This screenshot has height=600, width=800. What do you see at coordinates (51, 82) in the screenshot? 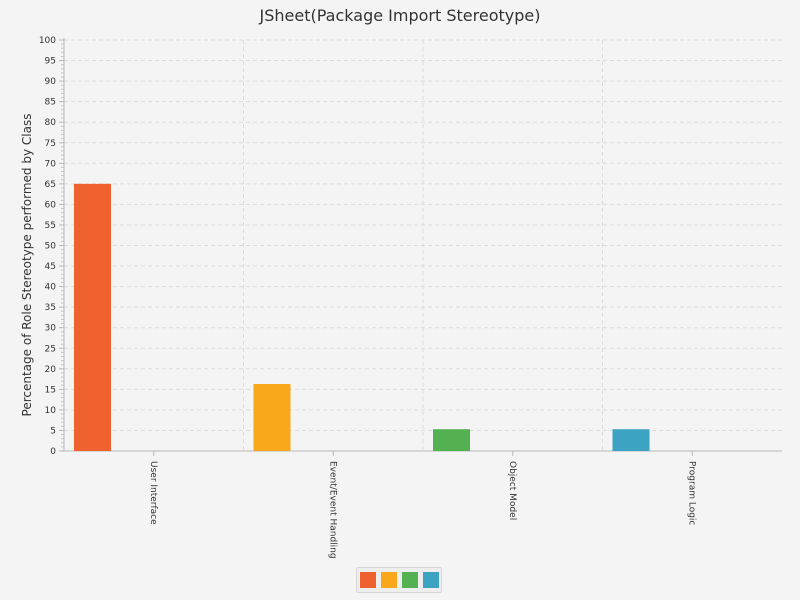
I see `y-tick-label: 90` at bounding box center [51, 82].